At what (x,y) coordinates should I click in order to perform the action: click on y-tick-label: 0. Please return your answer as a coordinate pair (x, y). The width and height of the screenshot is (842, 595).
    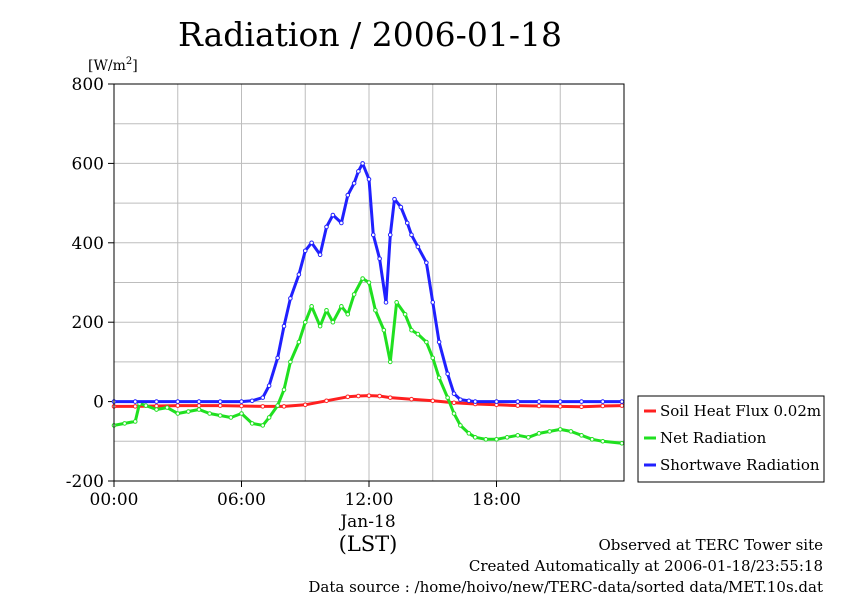
    Looking at the image, I should click on (98, 403).